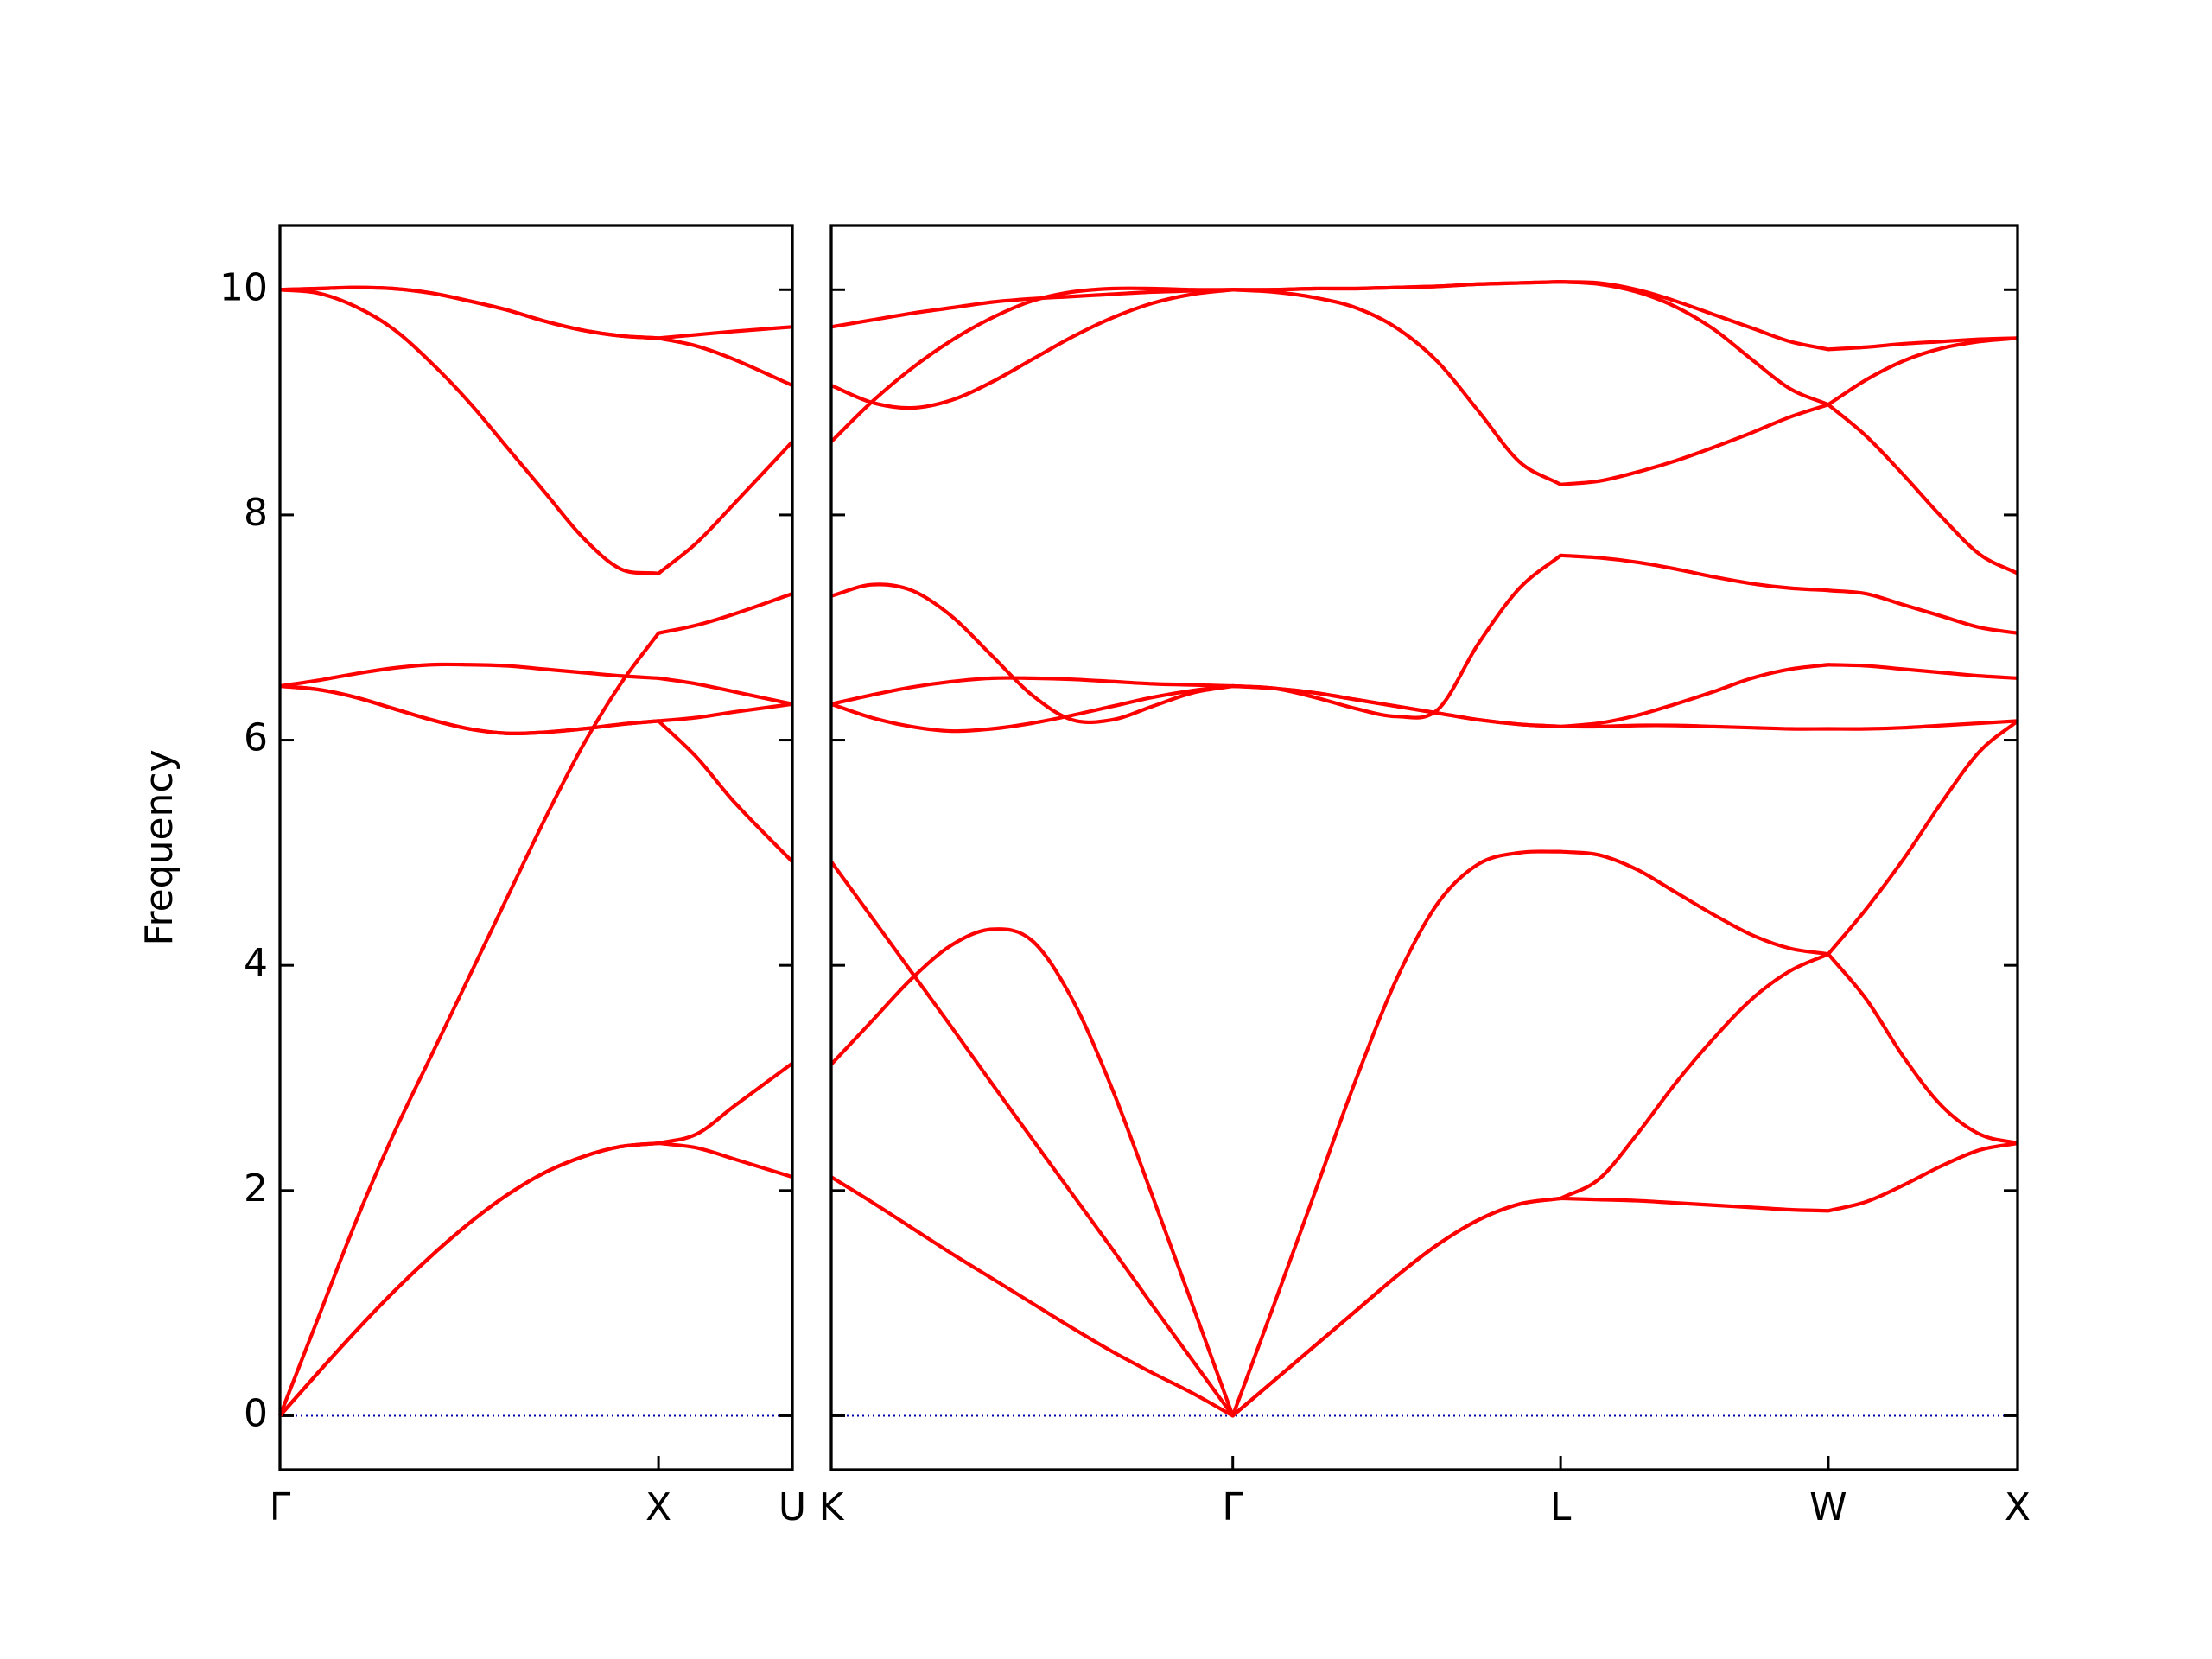 The image size is (2212, 1659). Describe the element at coordinates (792, 1507) in the screenshot. I see `x-tick-label: U` at that location.